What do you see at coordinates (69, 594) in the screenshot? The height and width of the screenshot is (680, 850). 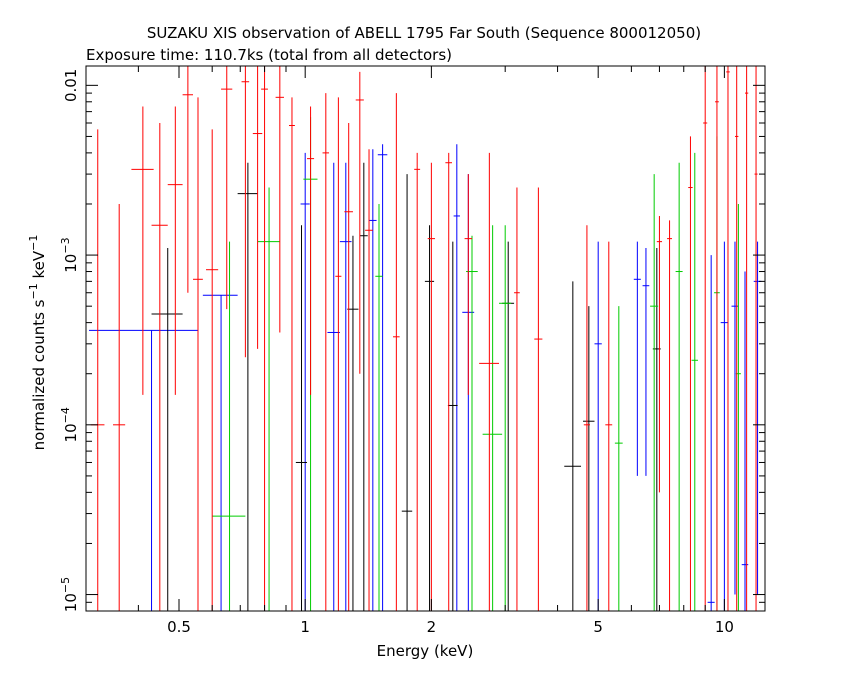 I see `y-tick-label: 10−5` at bounding box center [69, 594].